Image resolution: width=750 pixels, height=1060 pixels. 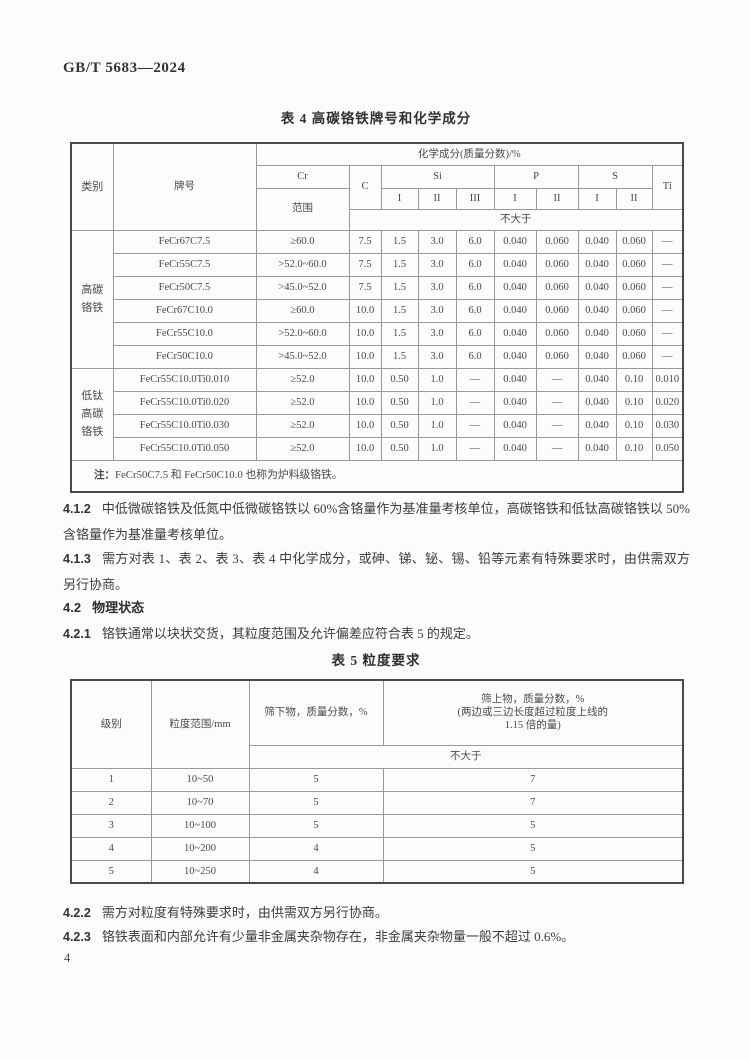 I want to click on table-row: 4 10~200 4 5, so click(x=377, y=848).